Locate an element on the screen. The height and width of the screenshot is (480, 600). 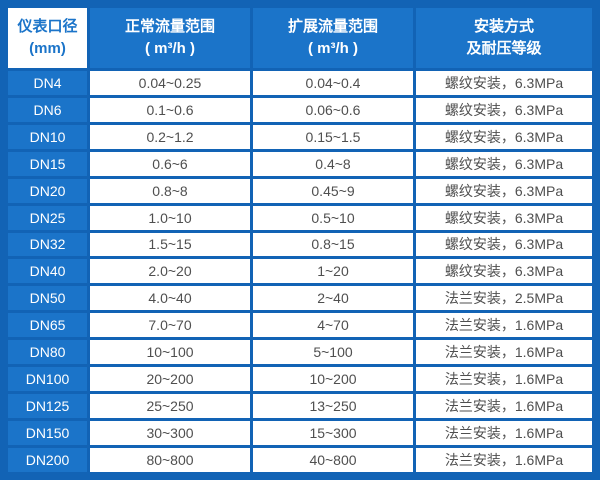
table-row: DN125 25~250 13~250 法兰安装，1.6MPa is located at coordinates (300, 406).